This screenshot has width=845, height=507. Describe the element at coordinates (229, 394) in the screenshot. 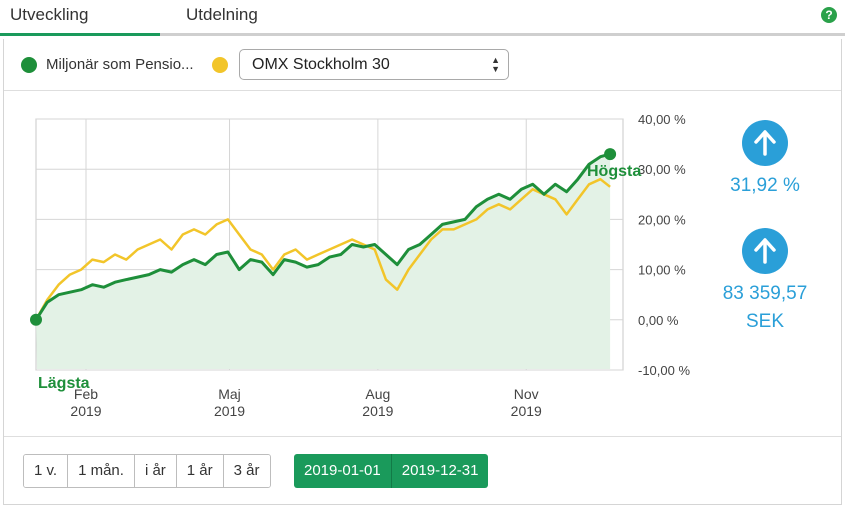

I see `x-tick-month: Maj` at that location.